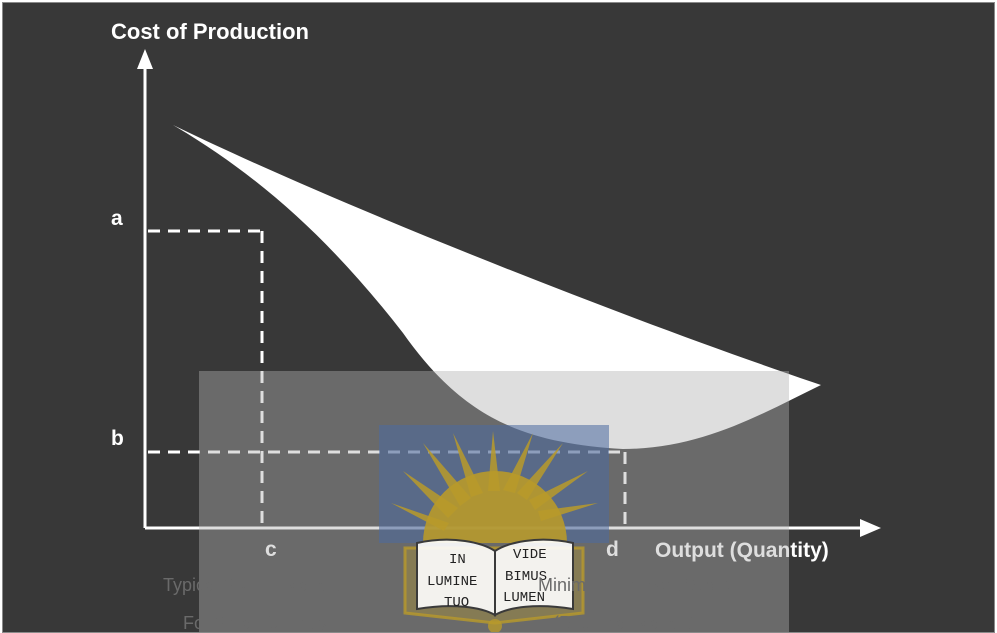 Image resolution: width=997 pixels, height=633 pixels. Describe the element at coordinates (210, 31) in the screenshot. I see `y-axis-title: Cost of Production` at that location.